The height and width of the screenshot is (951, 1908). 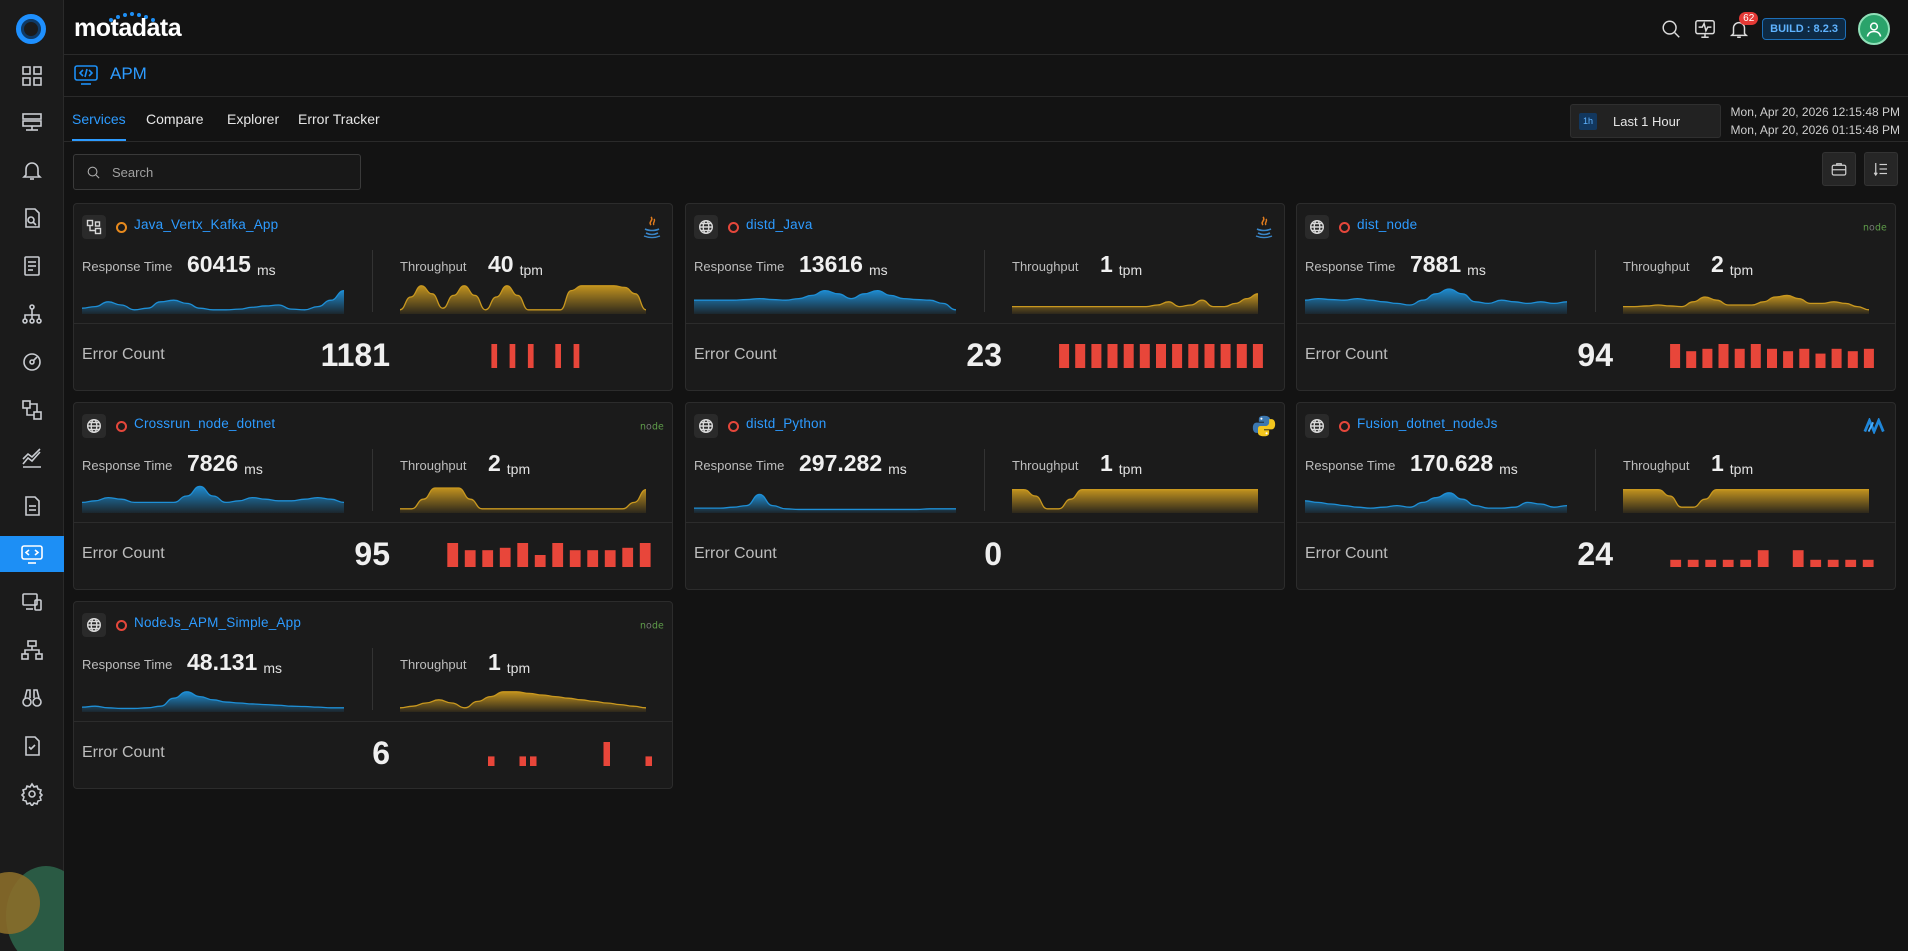 I want to click on time-range-selector: 1h Last 1 Hour, so click(x=1645, y=121).